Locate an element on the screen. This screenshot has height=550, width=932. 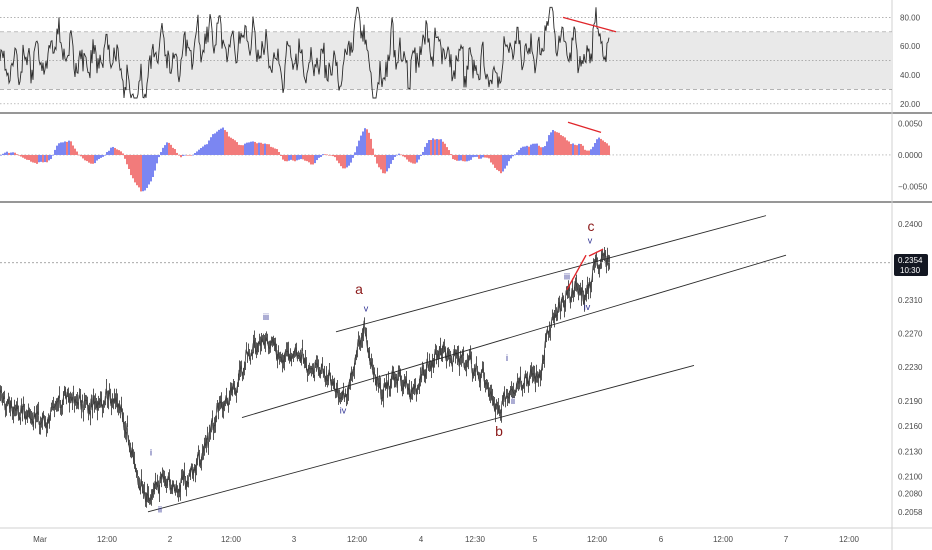
wave-iii-highlight is located at coordinates (576, 272).